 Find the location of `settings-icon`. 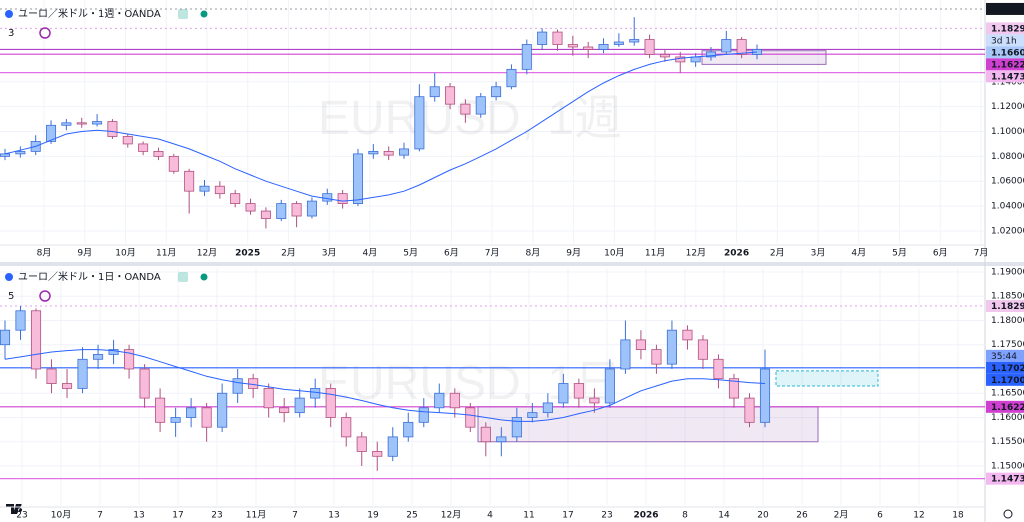

settings-icon is located at coordinates (1008, 514).